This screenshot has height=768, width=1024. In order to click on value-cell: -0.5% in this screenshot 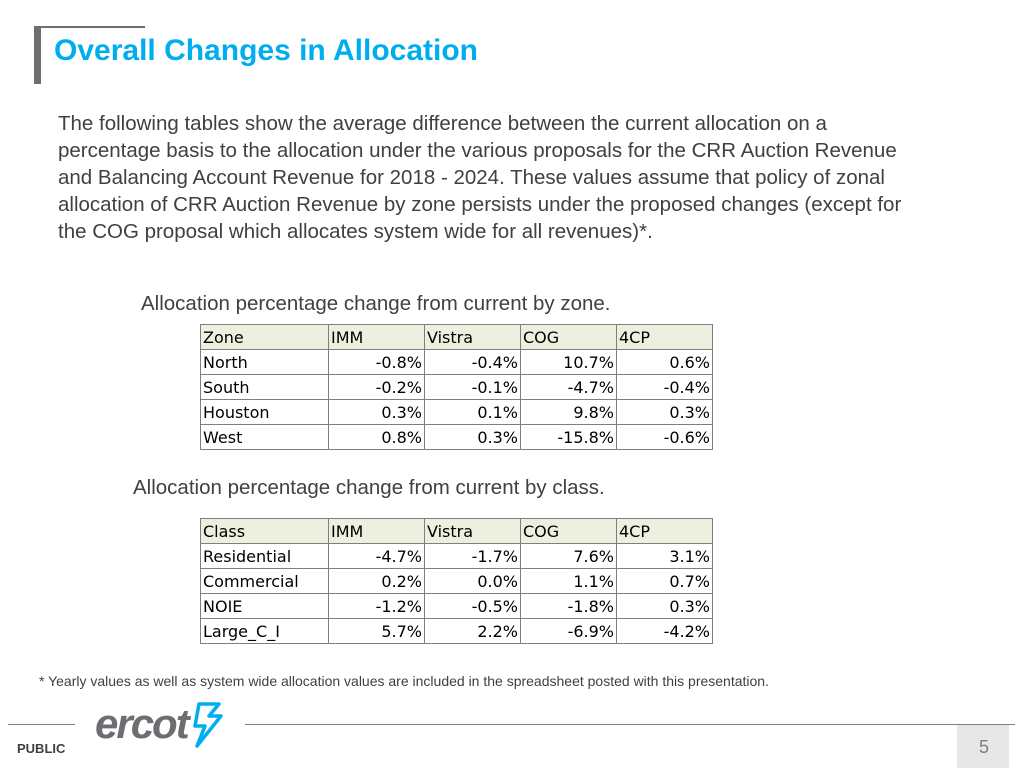, I will do `click(472, 606)`.